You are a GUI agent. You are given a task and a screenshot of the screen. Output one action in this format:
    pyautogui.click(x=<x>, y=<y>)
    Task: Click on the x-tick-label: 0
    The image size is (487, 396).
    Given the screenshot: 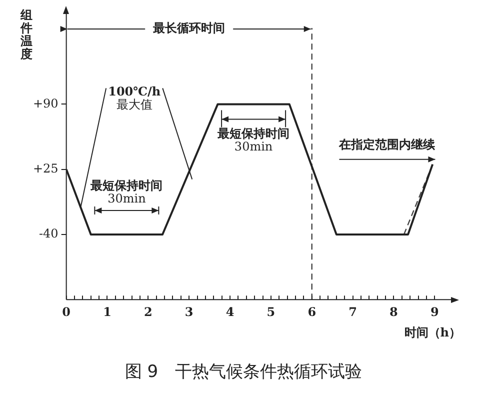 What is the action you would take?
    pyautogui.click(x=66, y=311)
    